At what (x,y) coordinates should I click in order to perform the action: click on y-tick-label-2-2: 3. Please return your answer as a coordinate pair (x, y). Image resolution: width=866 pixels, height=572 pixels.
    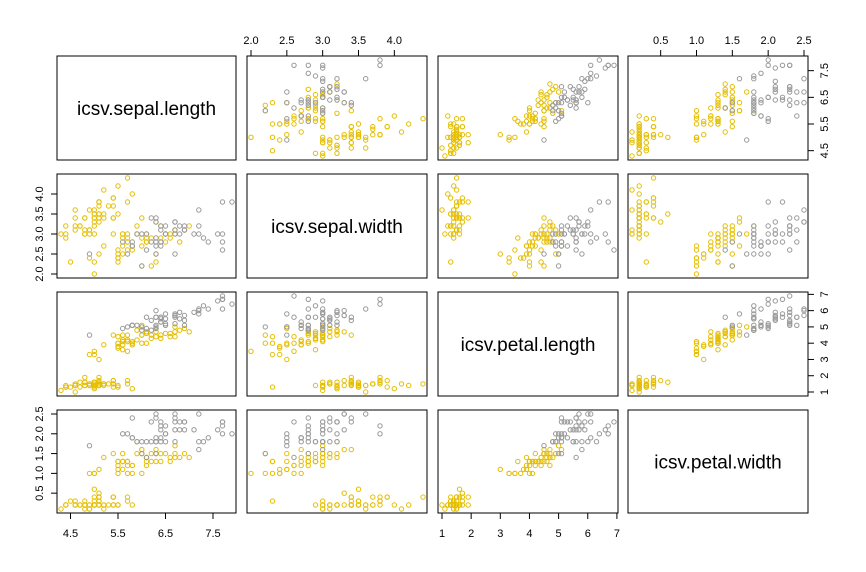
    Looking at the image, I should click on (825, 359).